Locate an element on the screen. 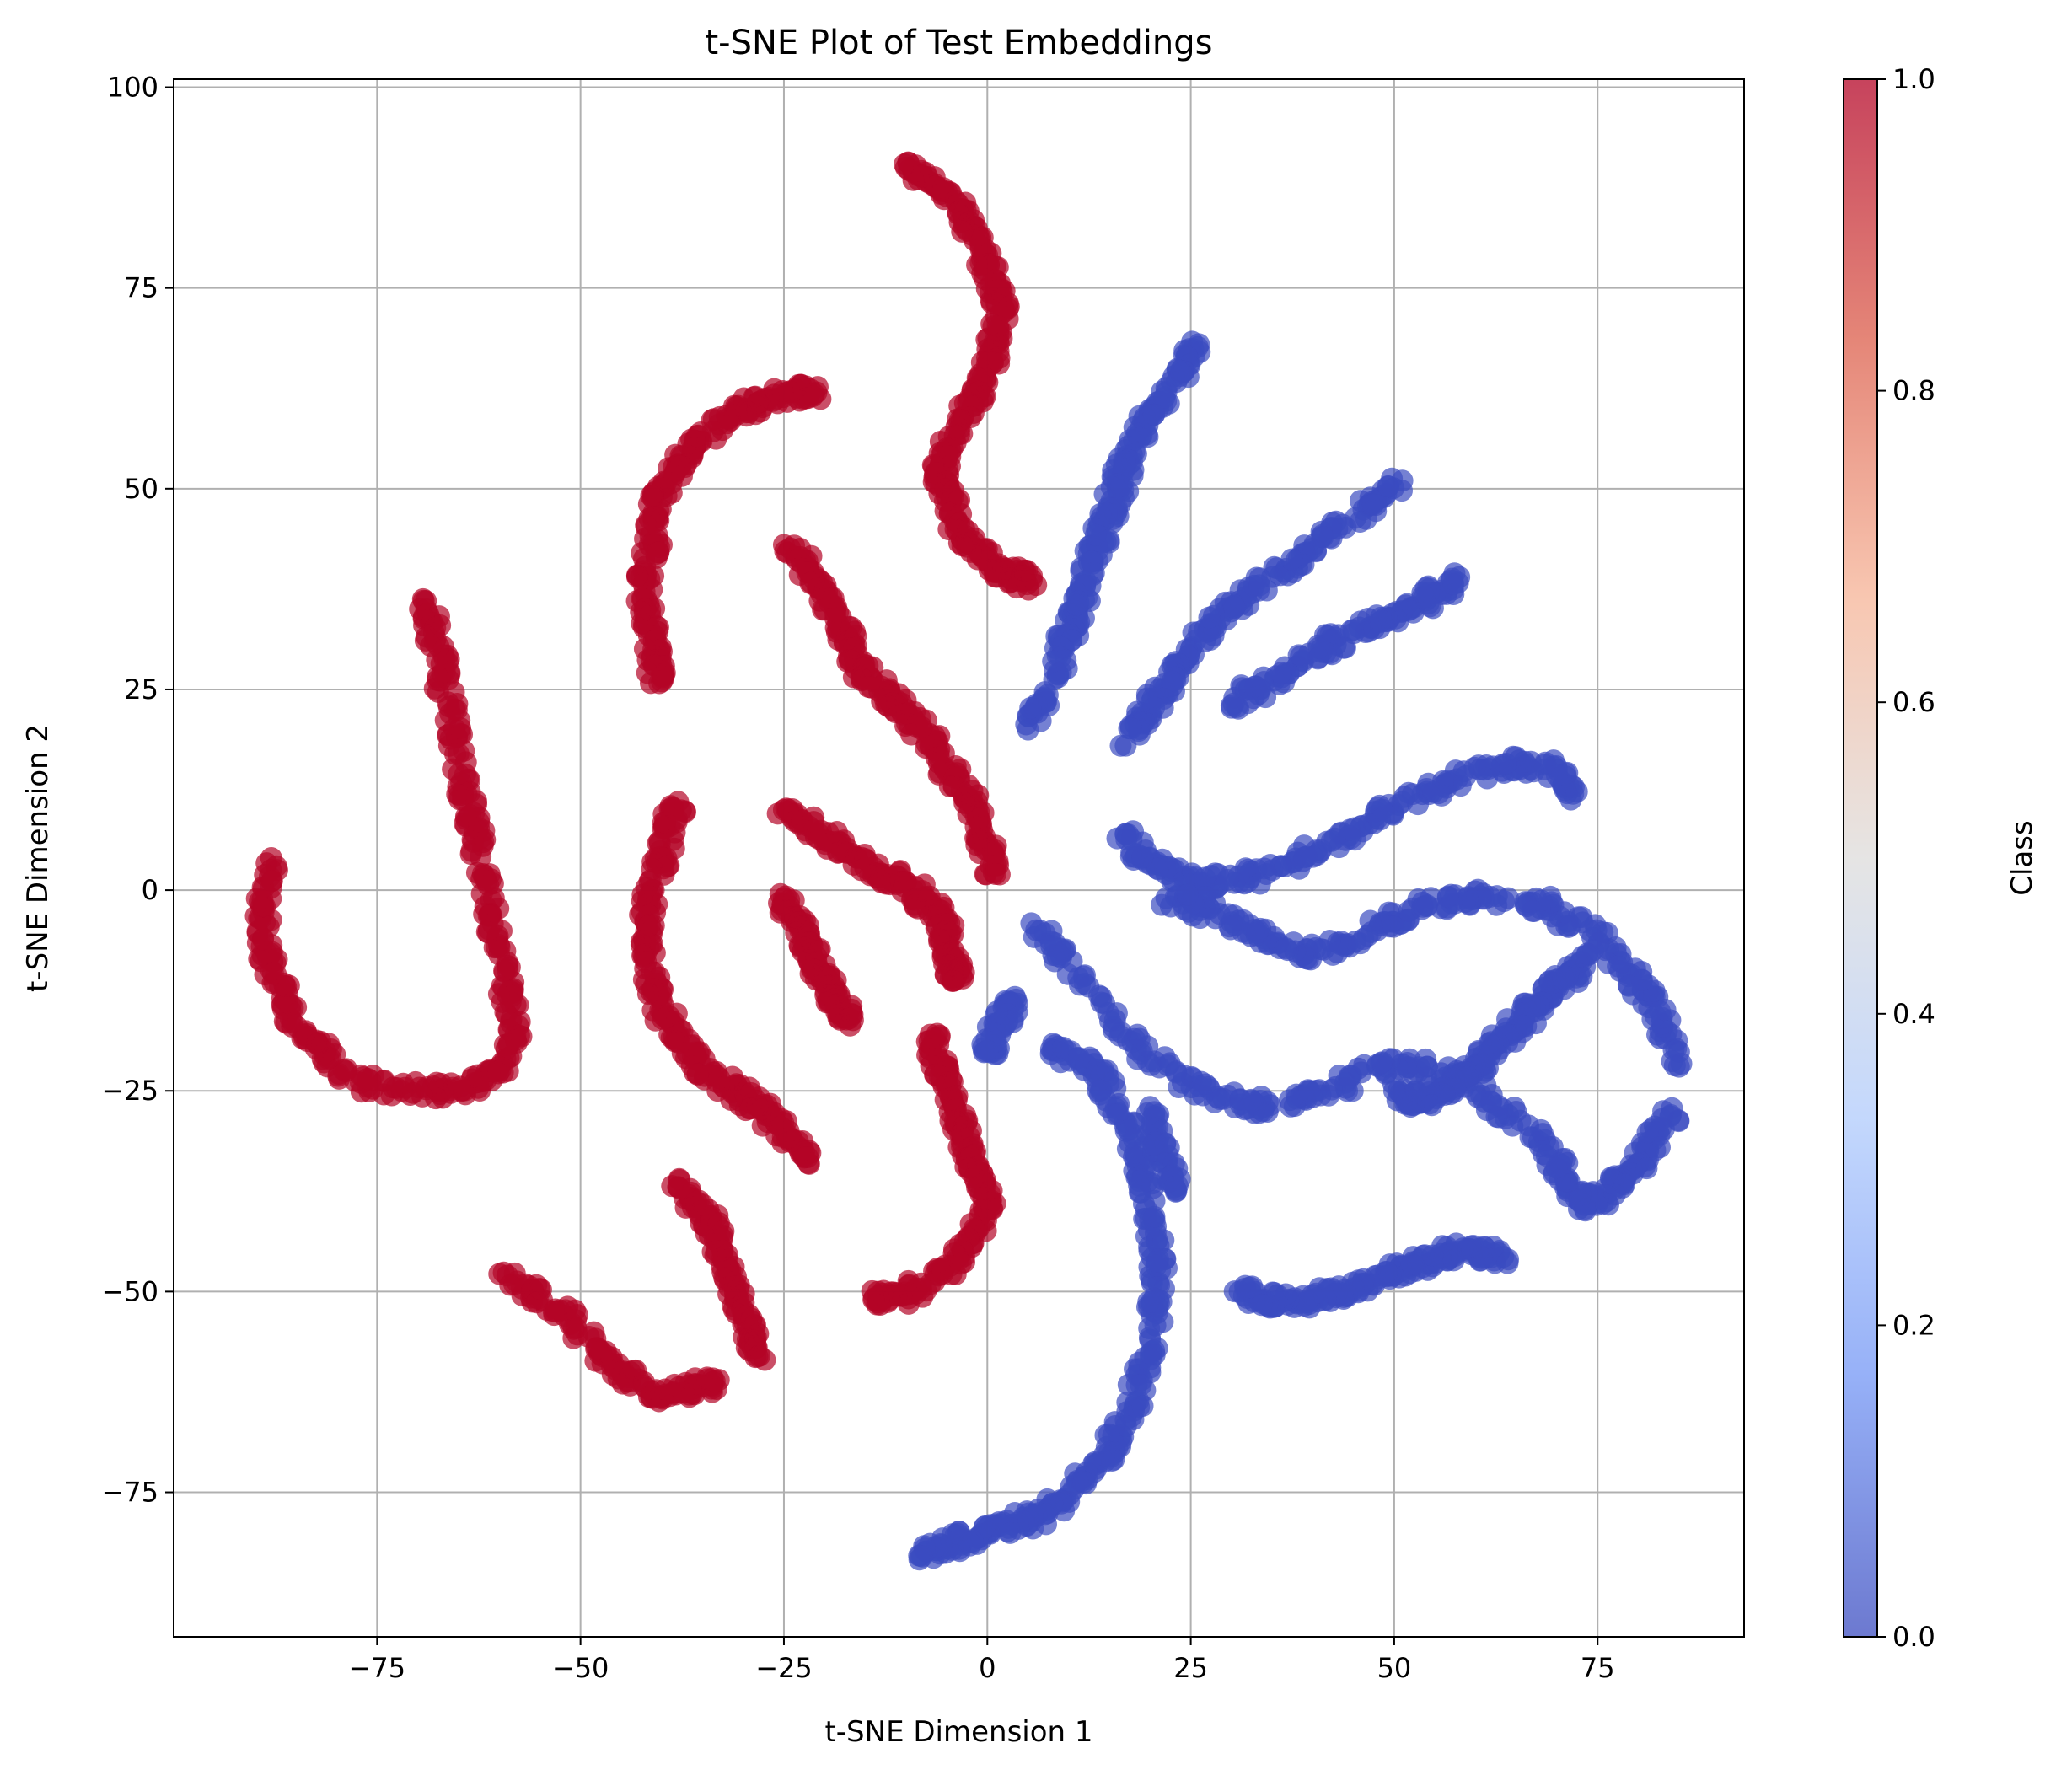  x-tick-label: 50 is located at coordinates (1394, 1668).